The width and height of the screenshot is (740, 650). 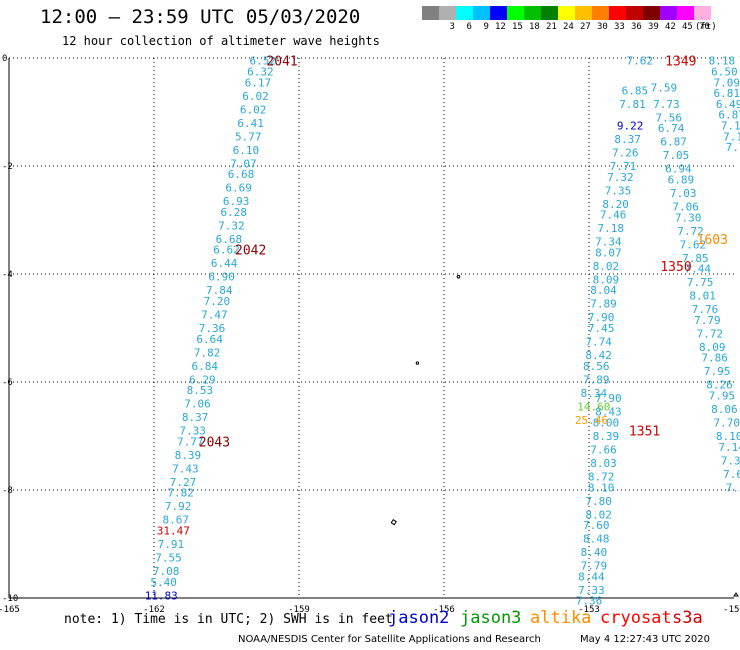 I want to click on wave-height-value: 9.22, so click(x=630, y=126).